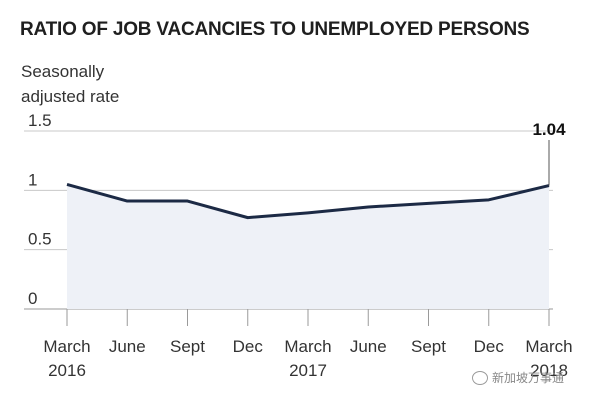 This screenshot has height=404, width=599. I want to click on y-axis-tick-labels: 0 0.5 1 1.5, so click(40, 209).